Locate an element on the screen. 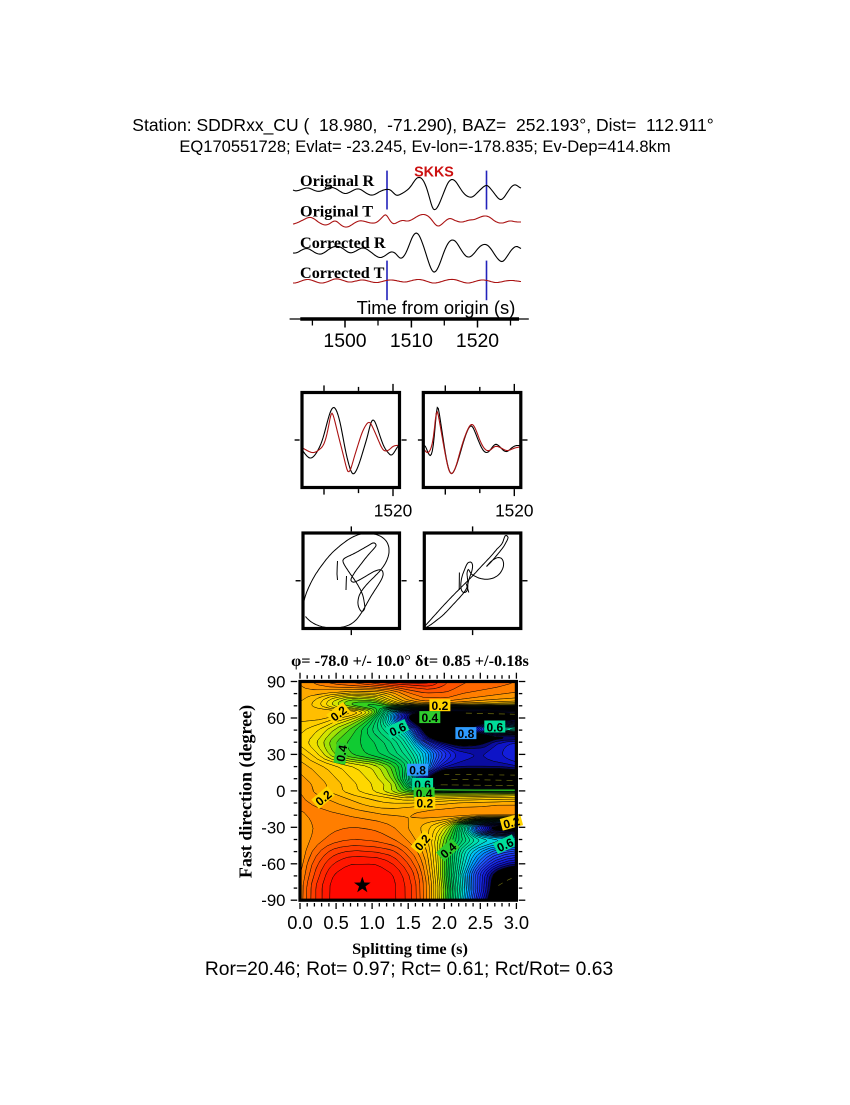  svg-text: 30 is located at coordinates (276, 754).